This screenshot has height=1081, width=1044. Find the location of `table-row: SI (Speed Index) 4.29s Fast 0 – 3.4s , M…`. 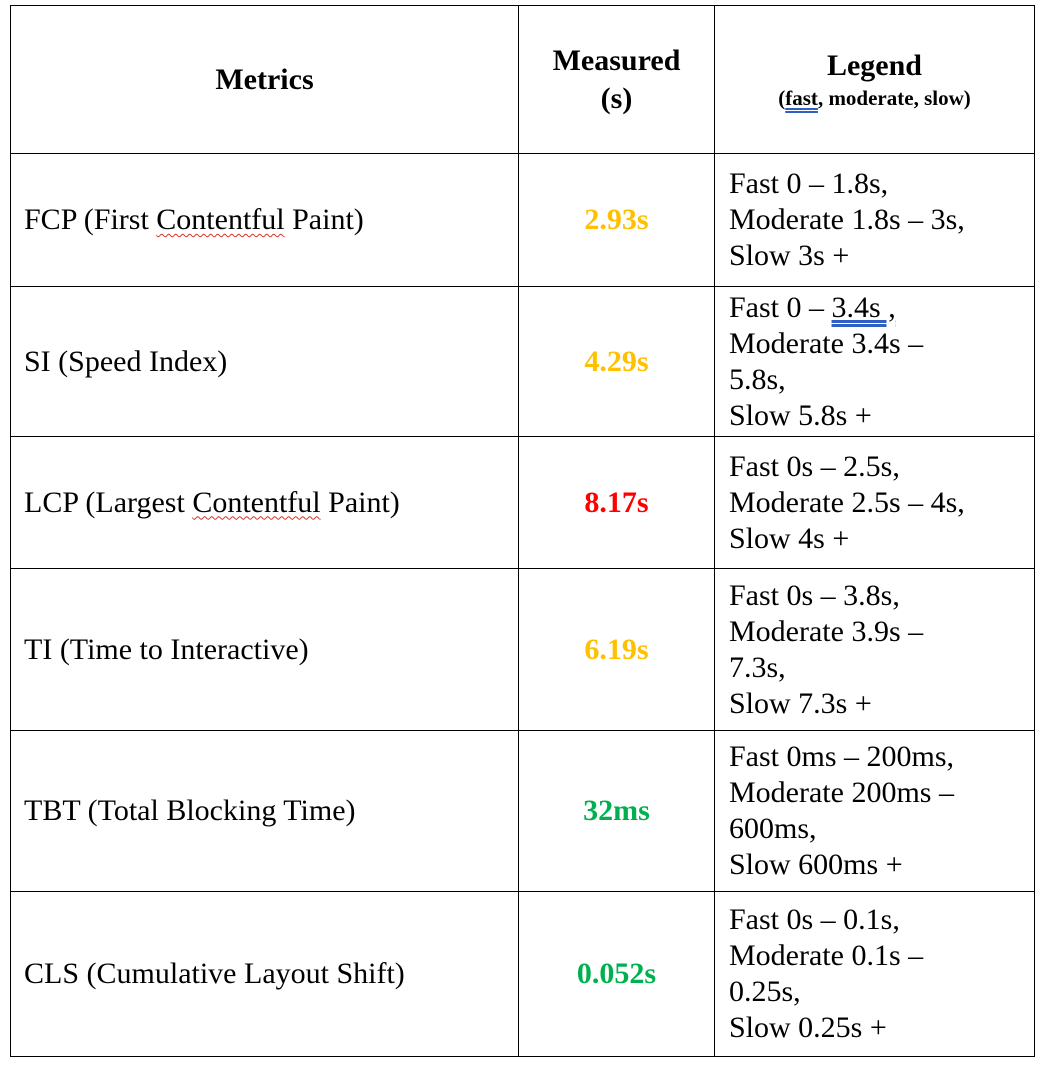

table-row: SI (Speed Index) 4.29s Fast 0 – 3.4s , M… is located at coordinates (522, 361).